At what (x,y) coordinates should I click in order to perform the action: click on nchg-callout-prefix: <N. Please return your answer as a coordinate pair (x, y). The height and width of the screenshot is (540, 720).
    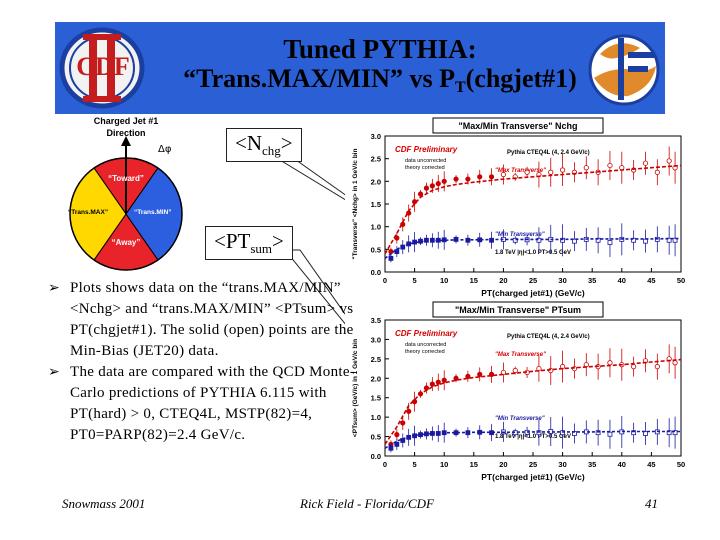
    Looking at the image, I should click on (249, 143).